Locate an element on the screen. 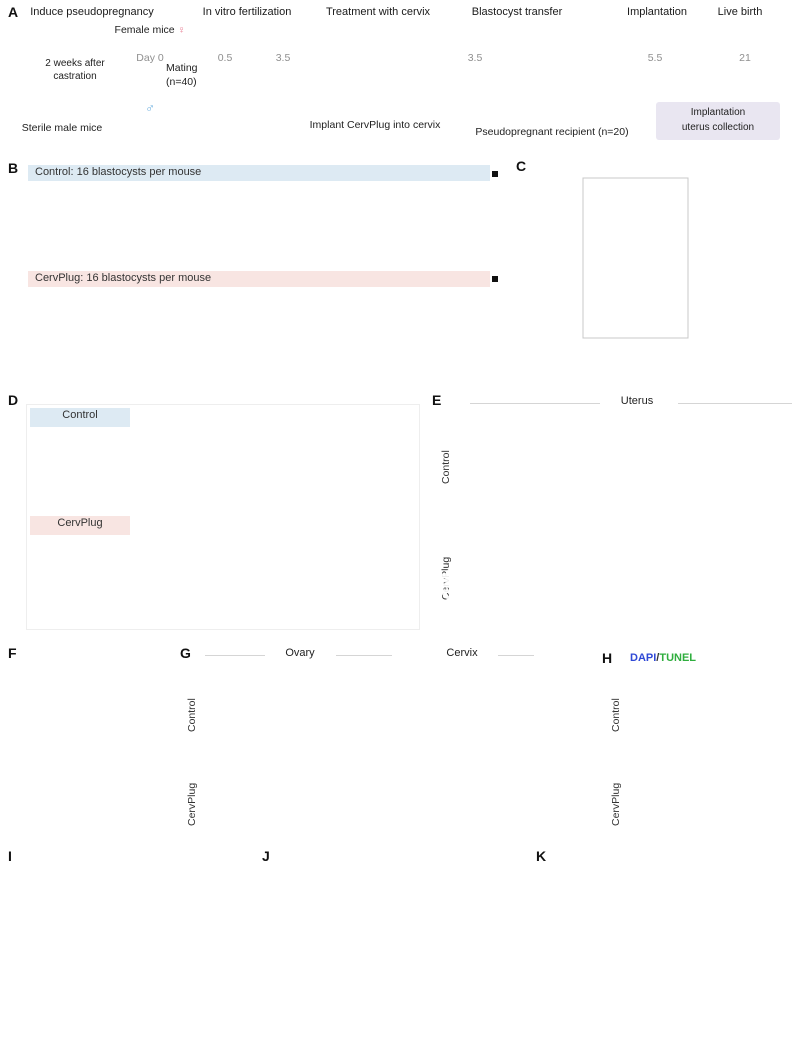  timeline-35b: 3.5 is located at coordinates (475, 58).